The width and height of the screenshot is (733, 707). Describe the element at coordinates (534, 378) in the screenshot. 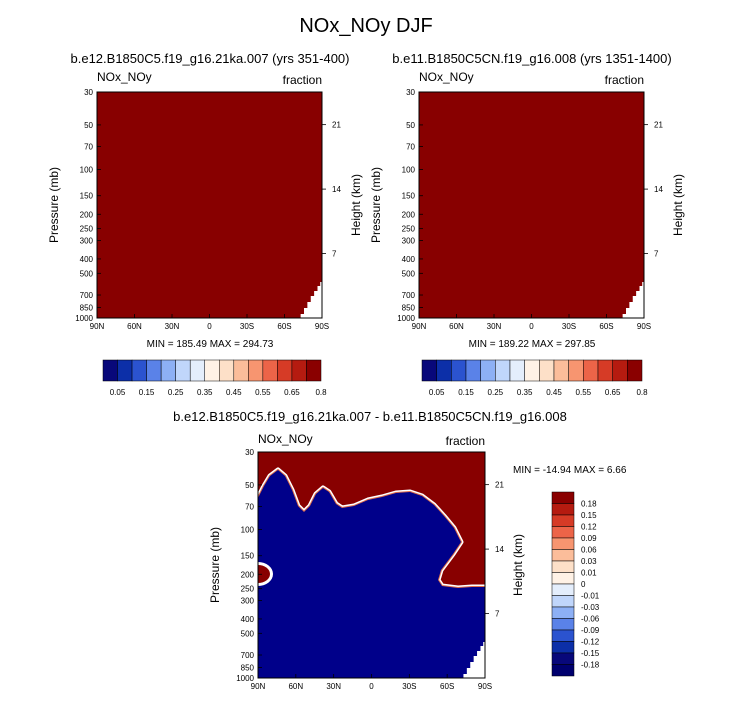

I see `colorbar-panel-2: 0.05 0.15 0.25 0.35 0.45 0.55 0.65 0.8` at that location.